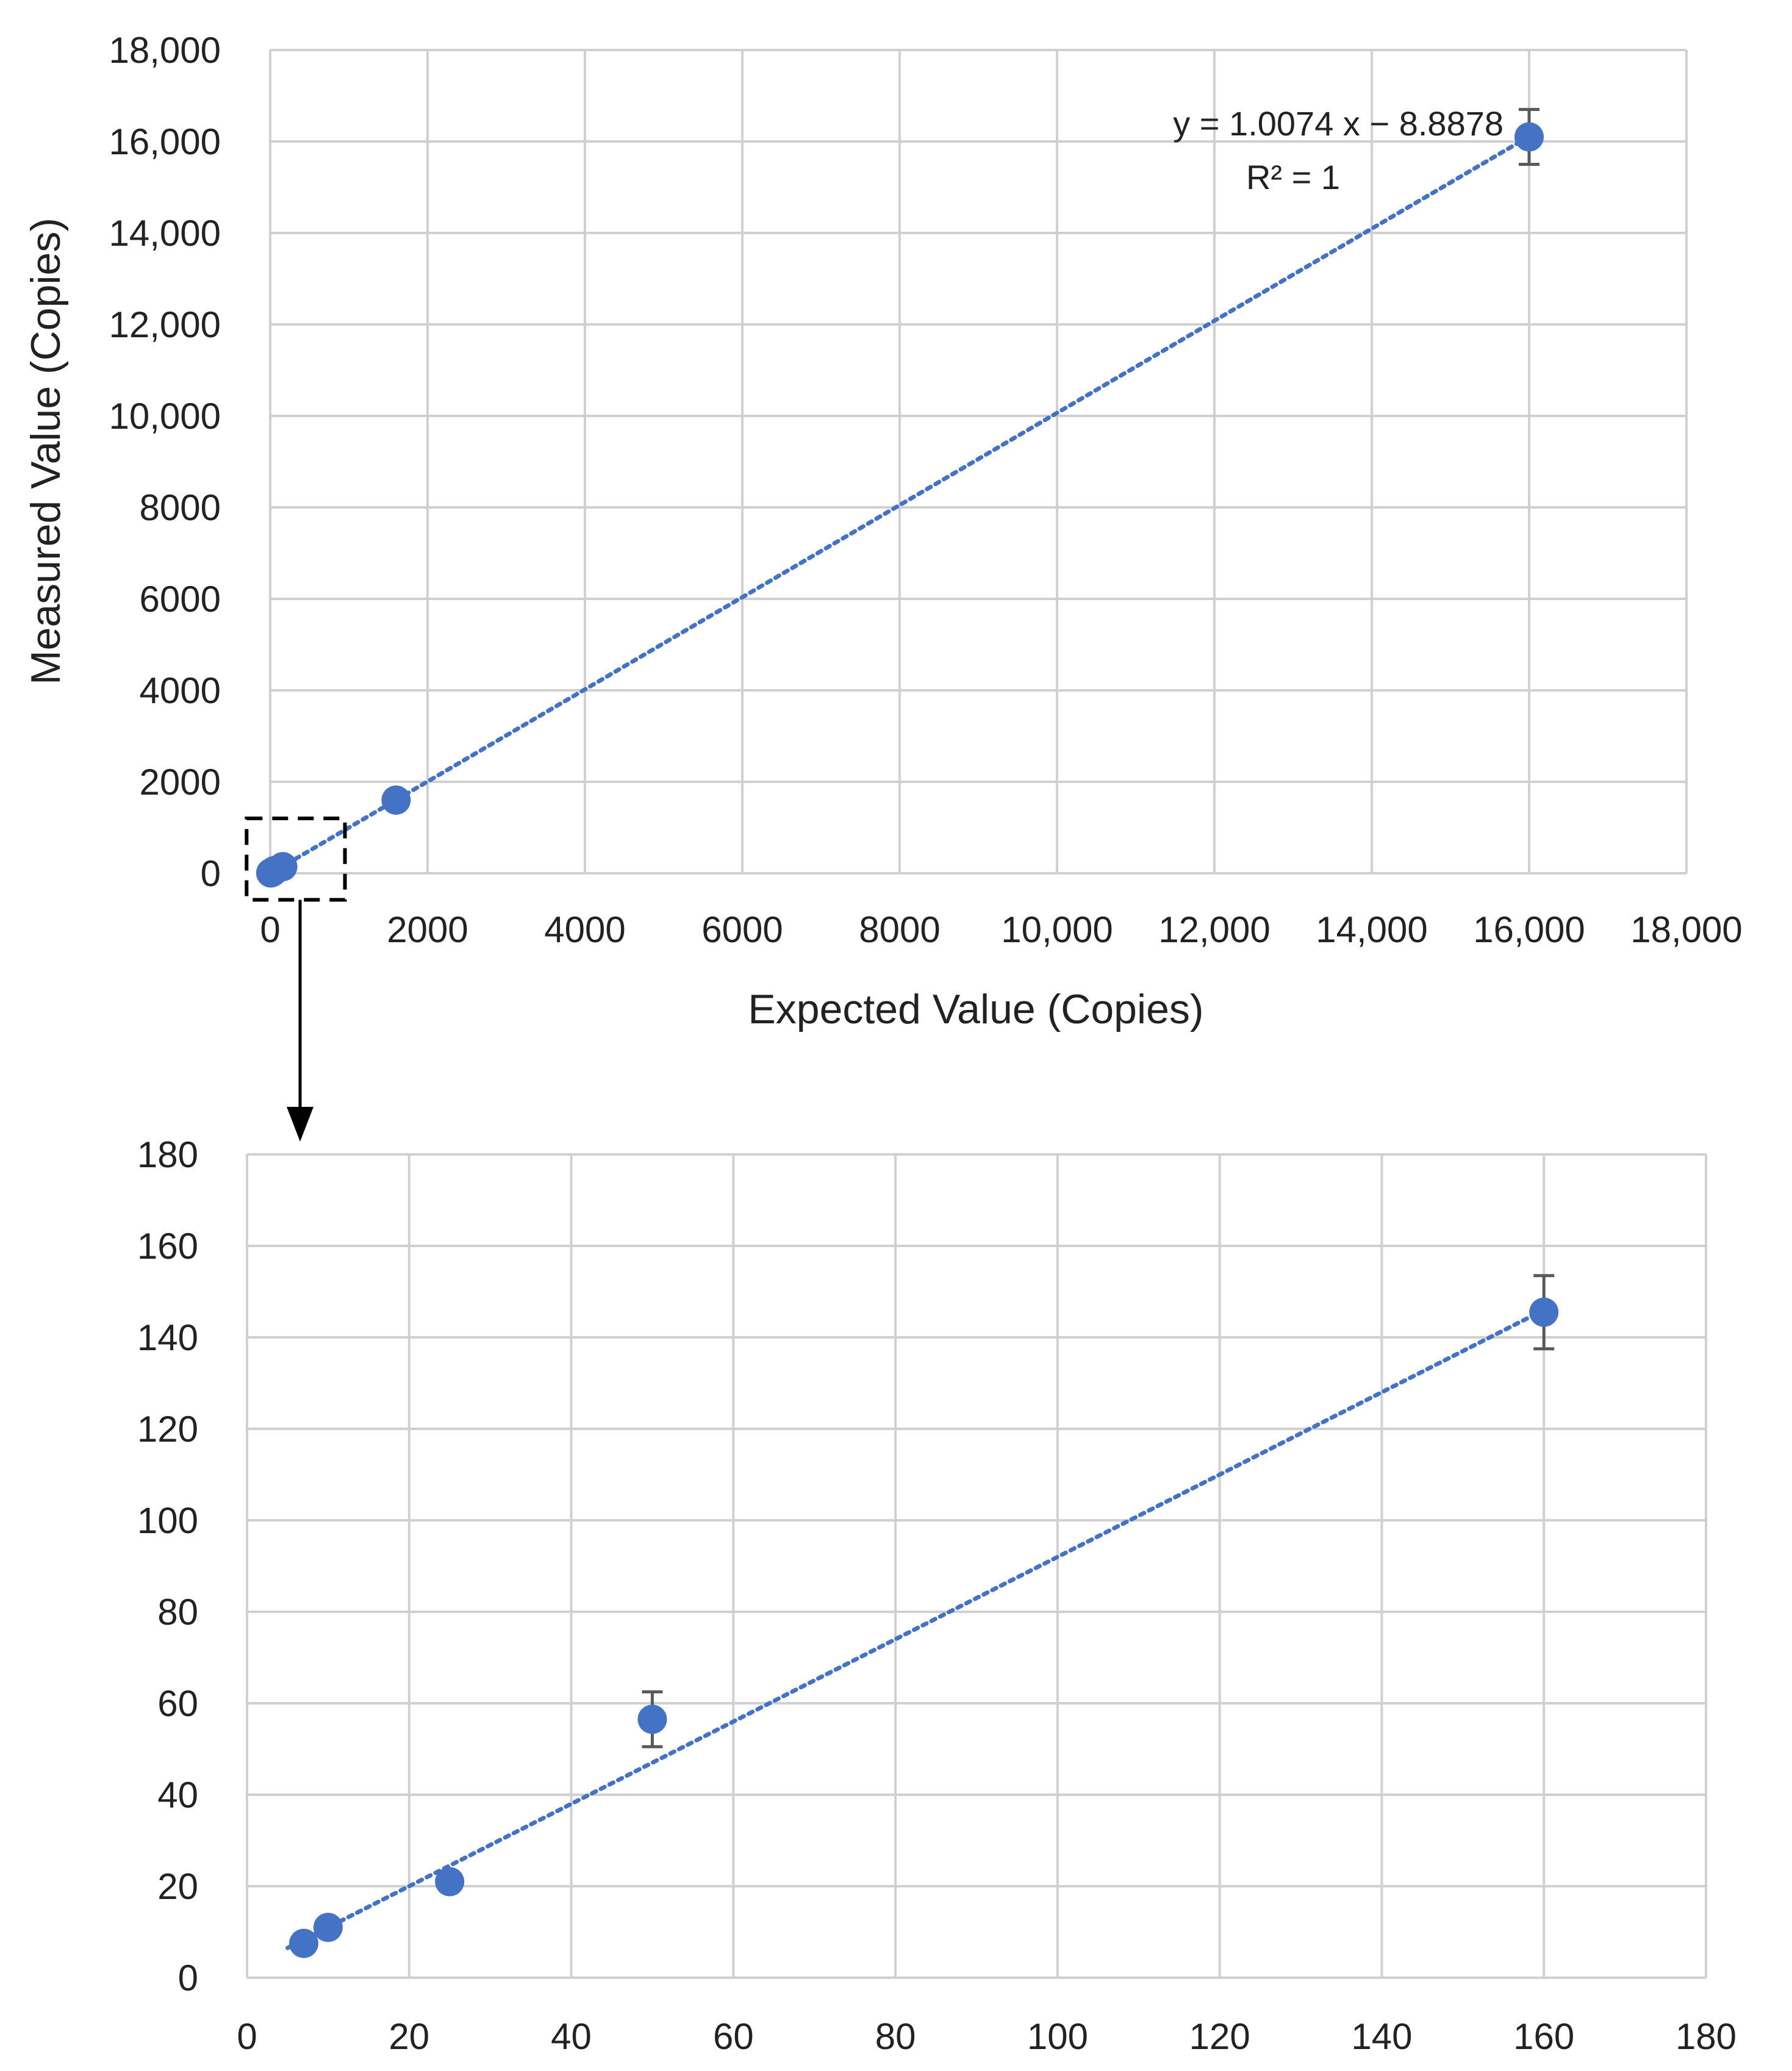 This screenshot has width=1792, height=2071. Describe the element at coordinates (165, 416) in the screenshot. I see `top-y-tick-label: 10,000` at that location.